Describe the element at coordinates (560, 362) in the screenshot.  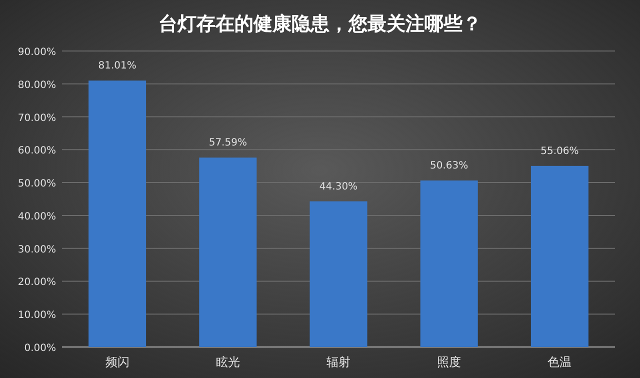
I see `x-tick-label: 色温` at that location.